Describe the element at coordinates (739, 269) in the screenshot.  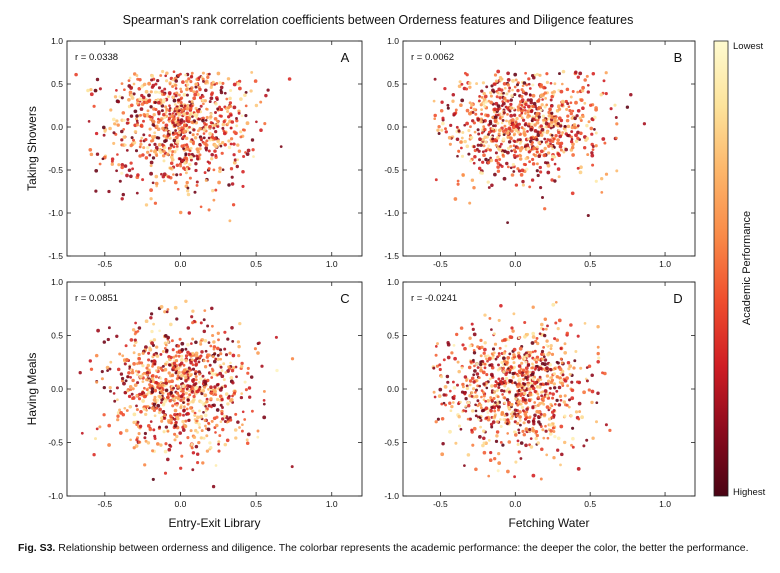
I see `colorbar: Lowest Highest Academic Performance` at that location.